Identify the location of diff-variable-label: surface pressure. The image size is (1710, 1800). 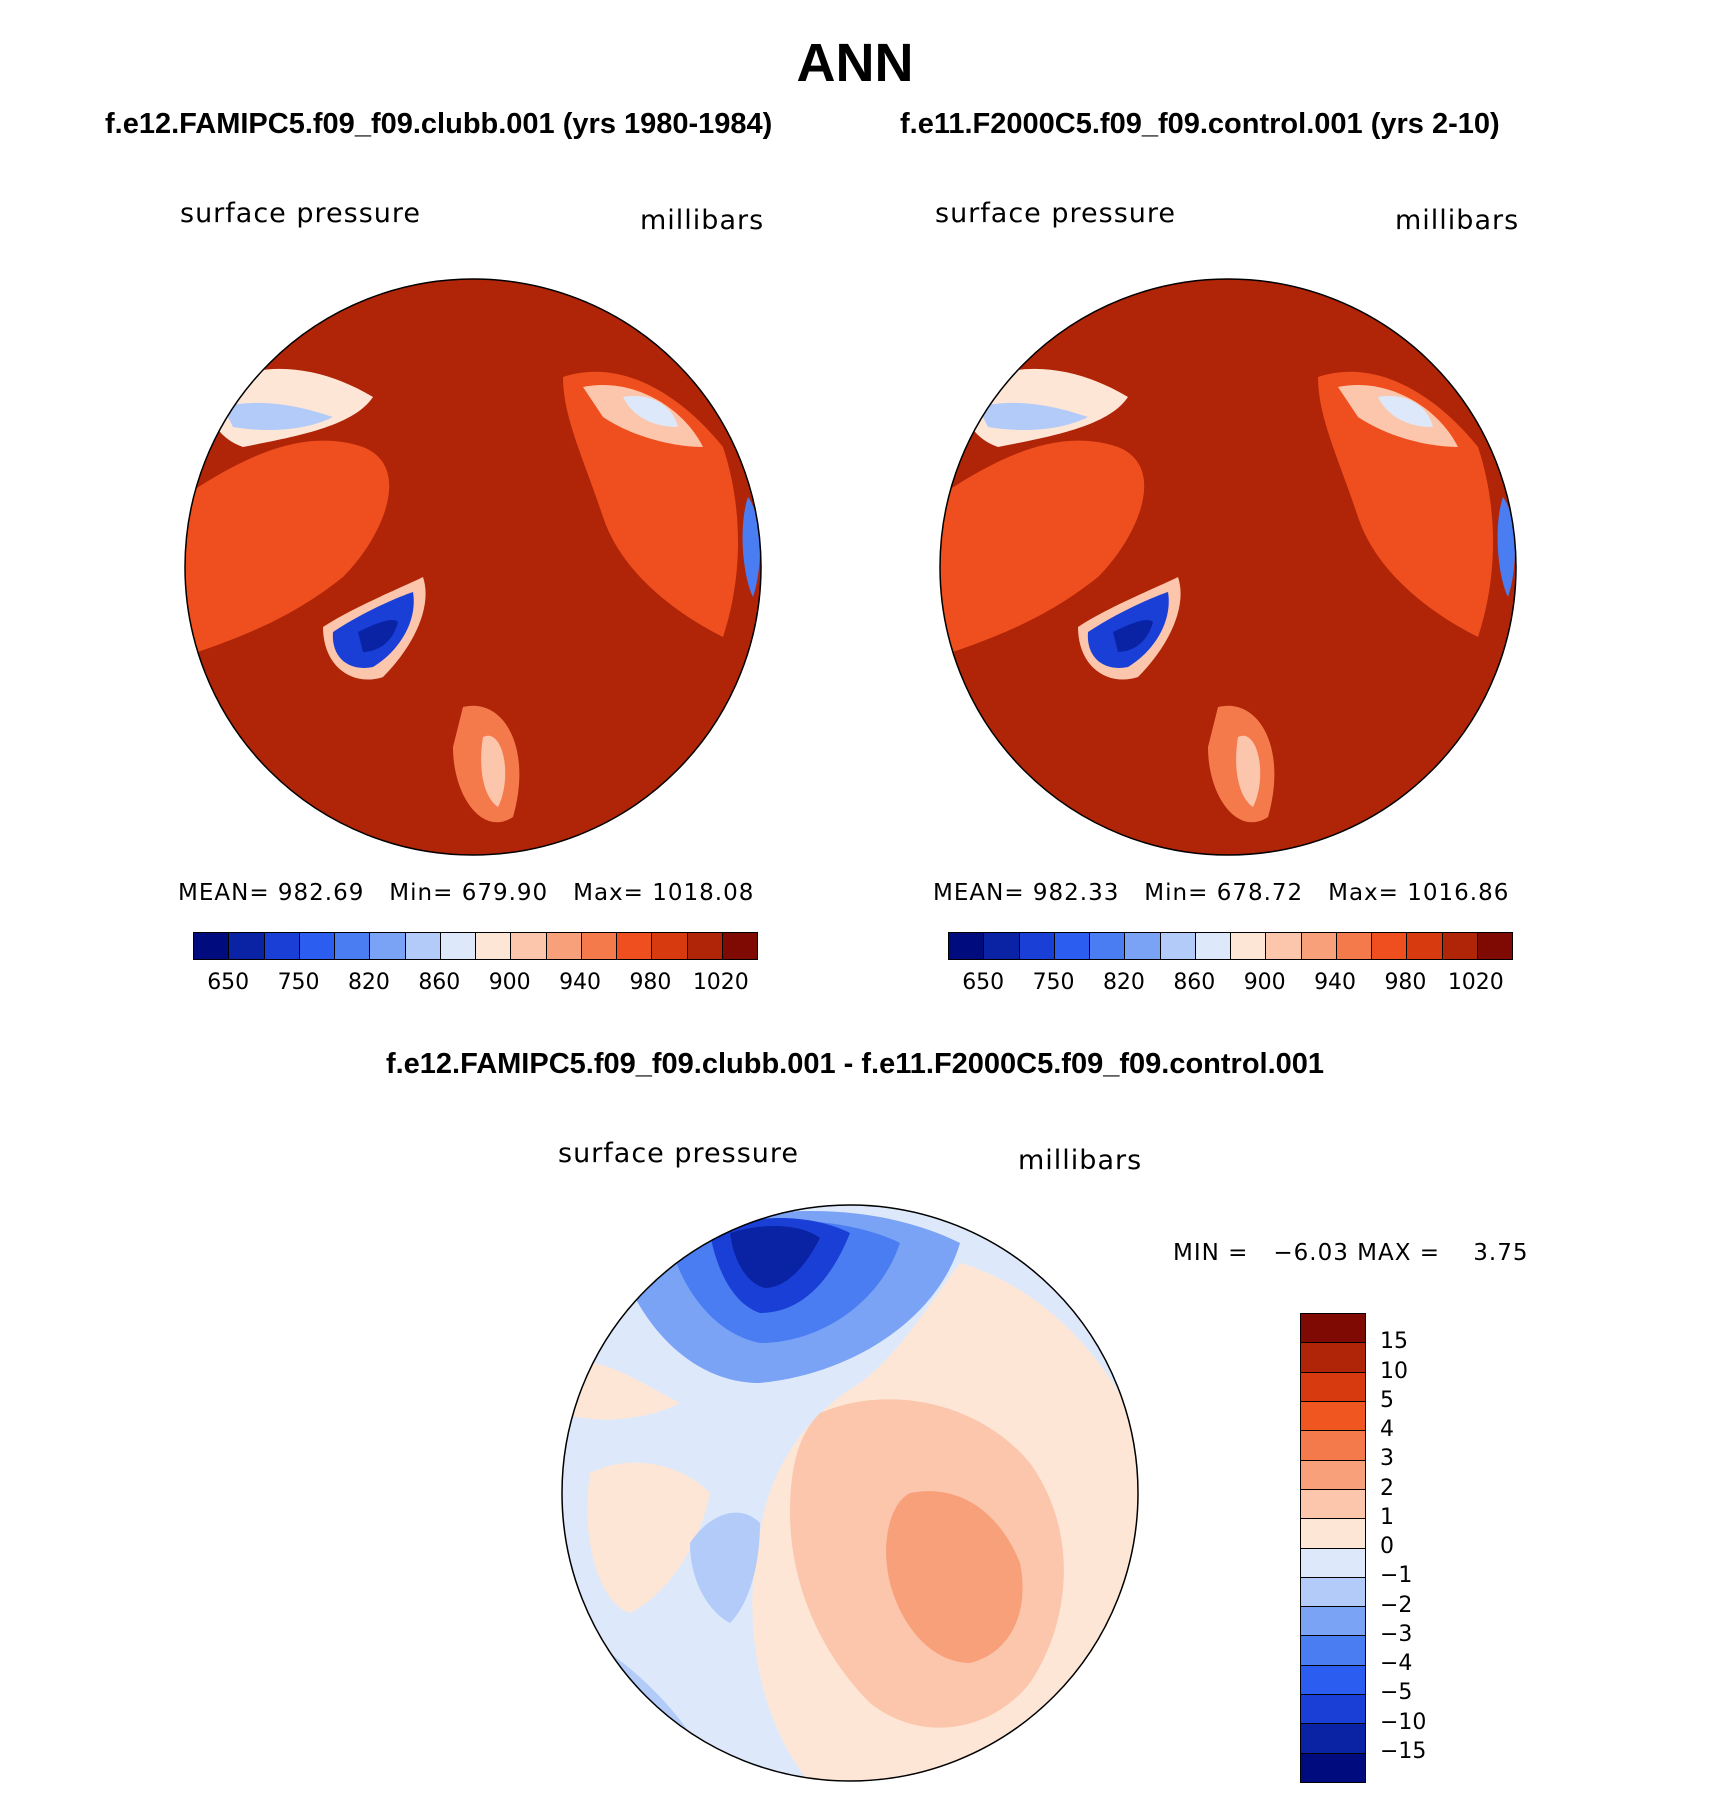
(678, 1153).